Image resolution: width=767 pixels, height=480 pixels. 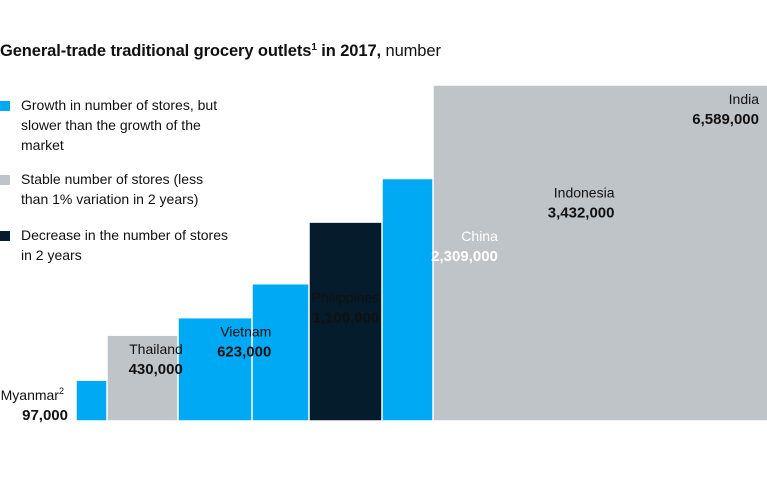 What do you see at coordinates (45, 415) in the screenshot?
I see `value-label-myanmar: 97,000` at bounding box center [45, 415].